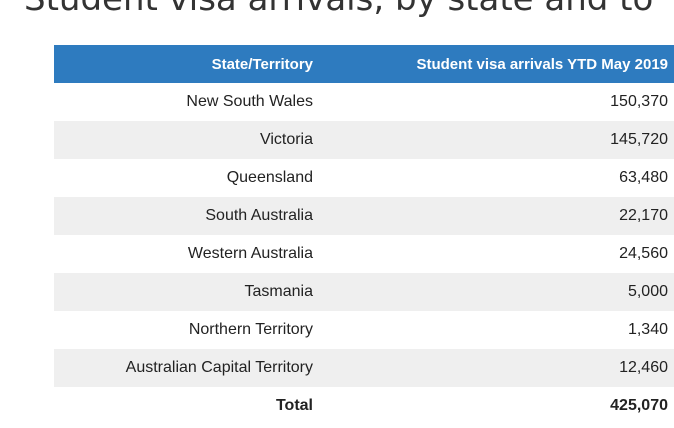  I want to click on table-row: South Australia 22,170, so click(364, 216).